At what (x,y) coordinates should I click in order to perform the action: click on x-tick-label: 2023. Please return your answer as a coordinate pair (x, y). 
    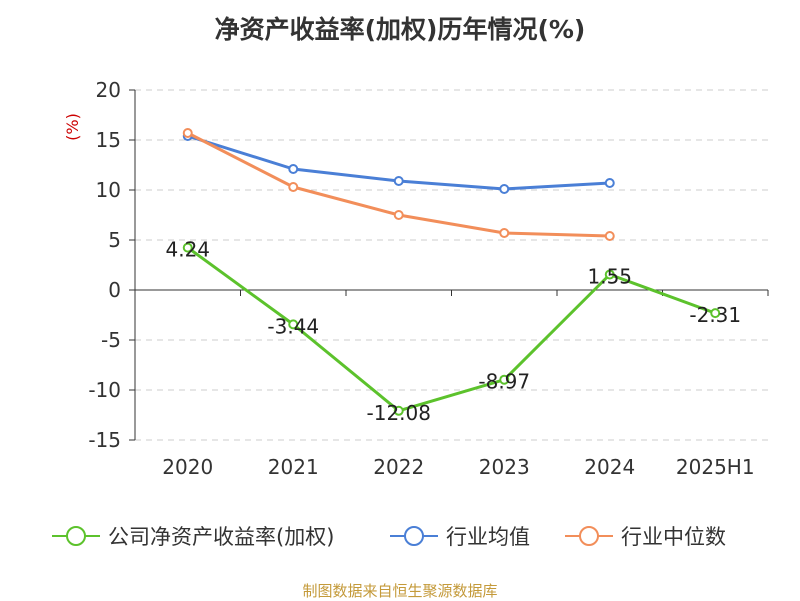
    Looking at the image, I should click on (504, 467).